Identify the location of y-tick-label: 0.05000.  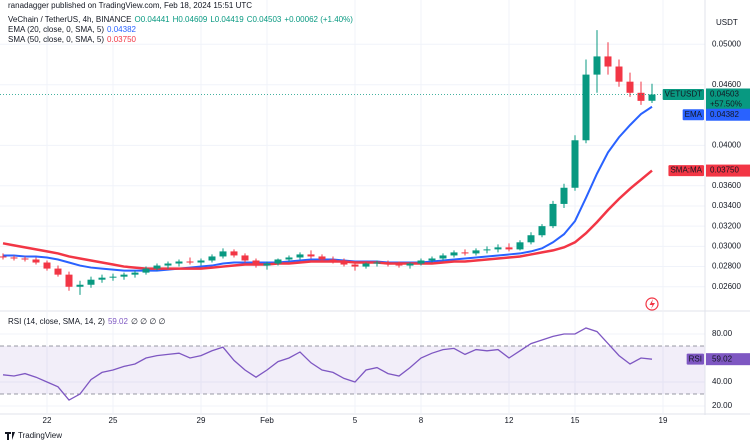
(726, 43).